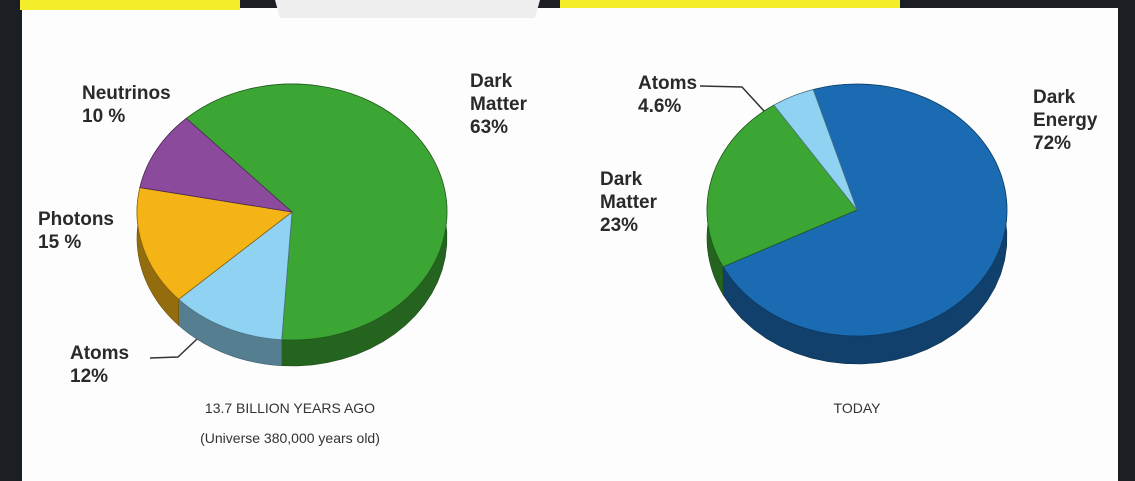 Image resolution: width=1135 pixels, height=481 pixels. Describe the element at coordinates (489, 127) in the screenshot. I see `slice-value: 63%` at that location.